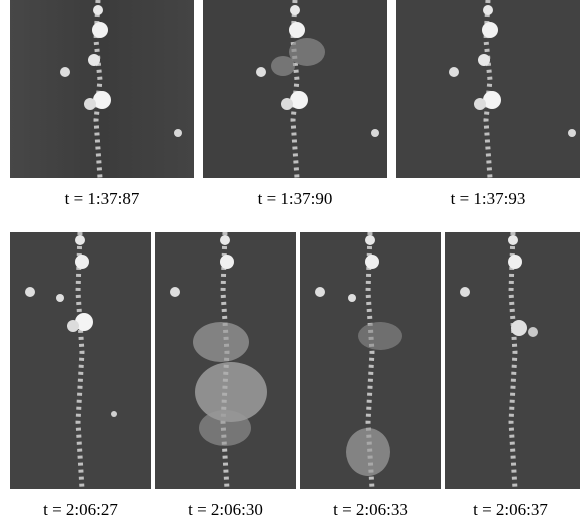  I want to click on frame-timestamp-bottom-3: t = 2:06:33, so click(370, 509).